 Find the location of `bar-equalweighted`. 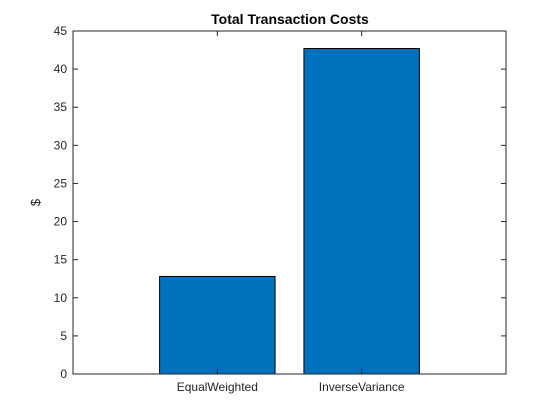

bar-equalweighted is located at coordinates (217, 325).